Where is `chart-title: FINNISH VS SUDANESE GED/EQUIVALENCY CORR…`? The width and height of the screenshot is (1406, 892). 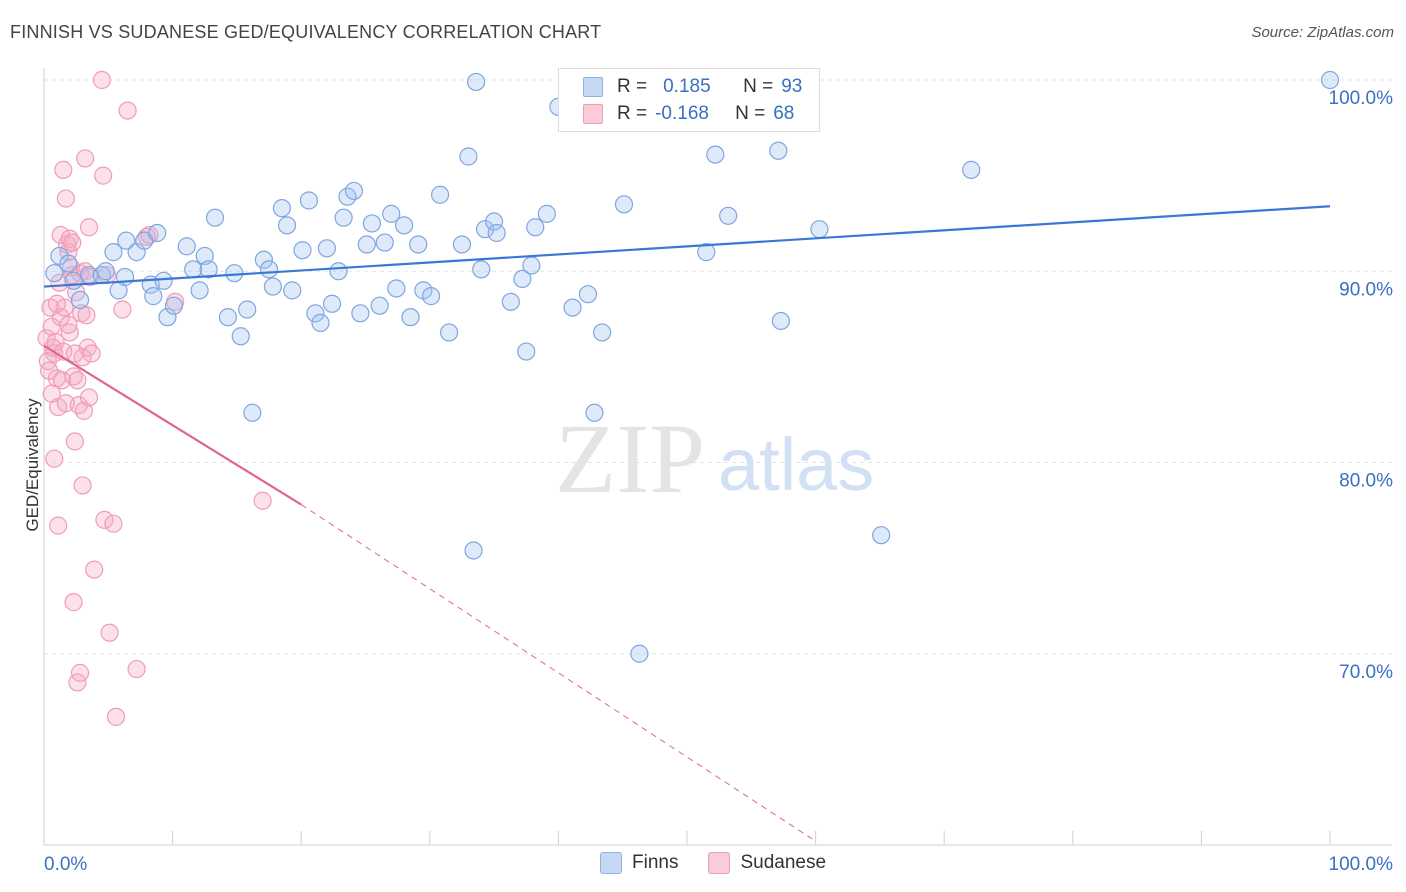 chart-title: FINNISH VS SUDANESE GED/EQUIVALENCY CORR… is located at coordinates (306, 32).